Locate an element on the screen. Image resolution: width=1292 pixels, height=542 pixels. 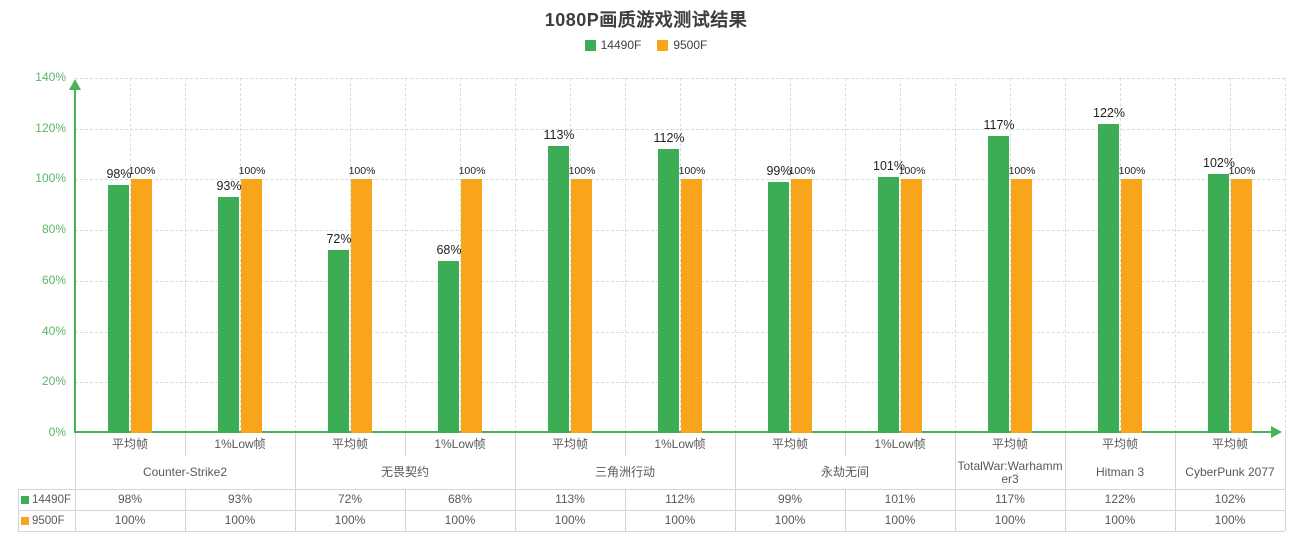
bar-value-label: 98% is located at coordinates (119, 173).